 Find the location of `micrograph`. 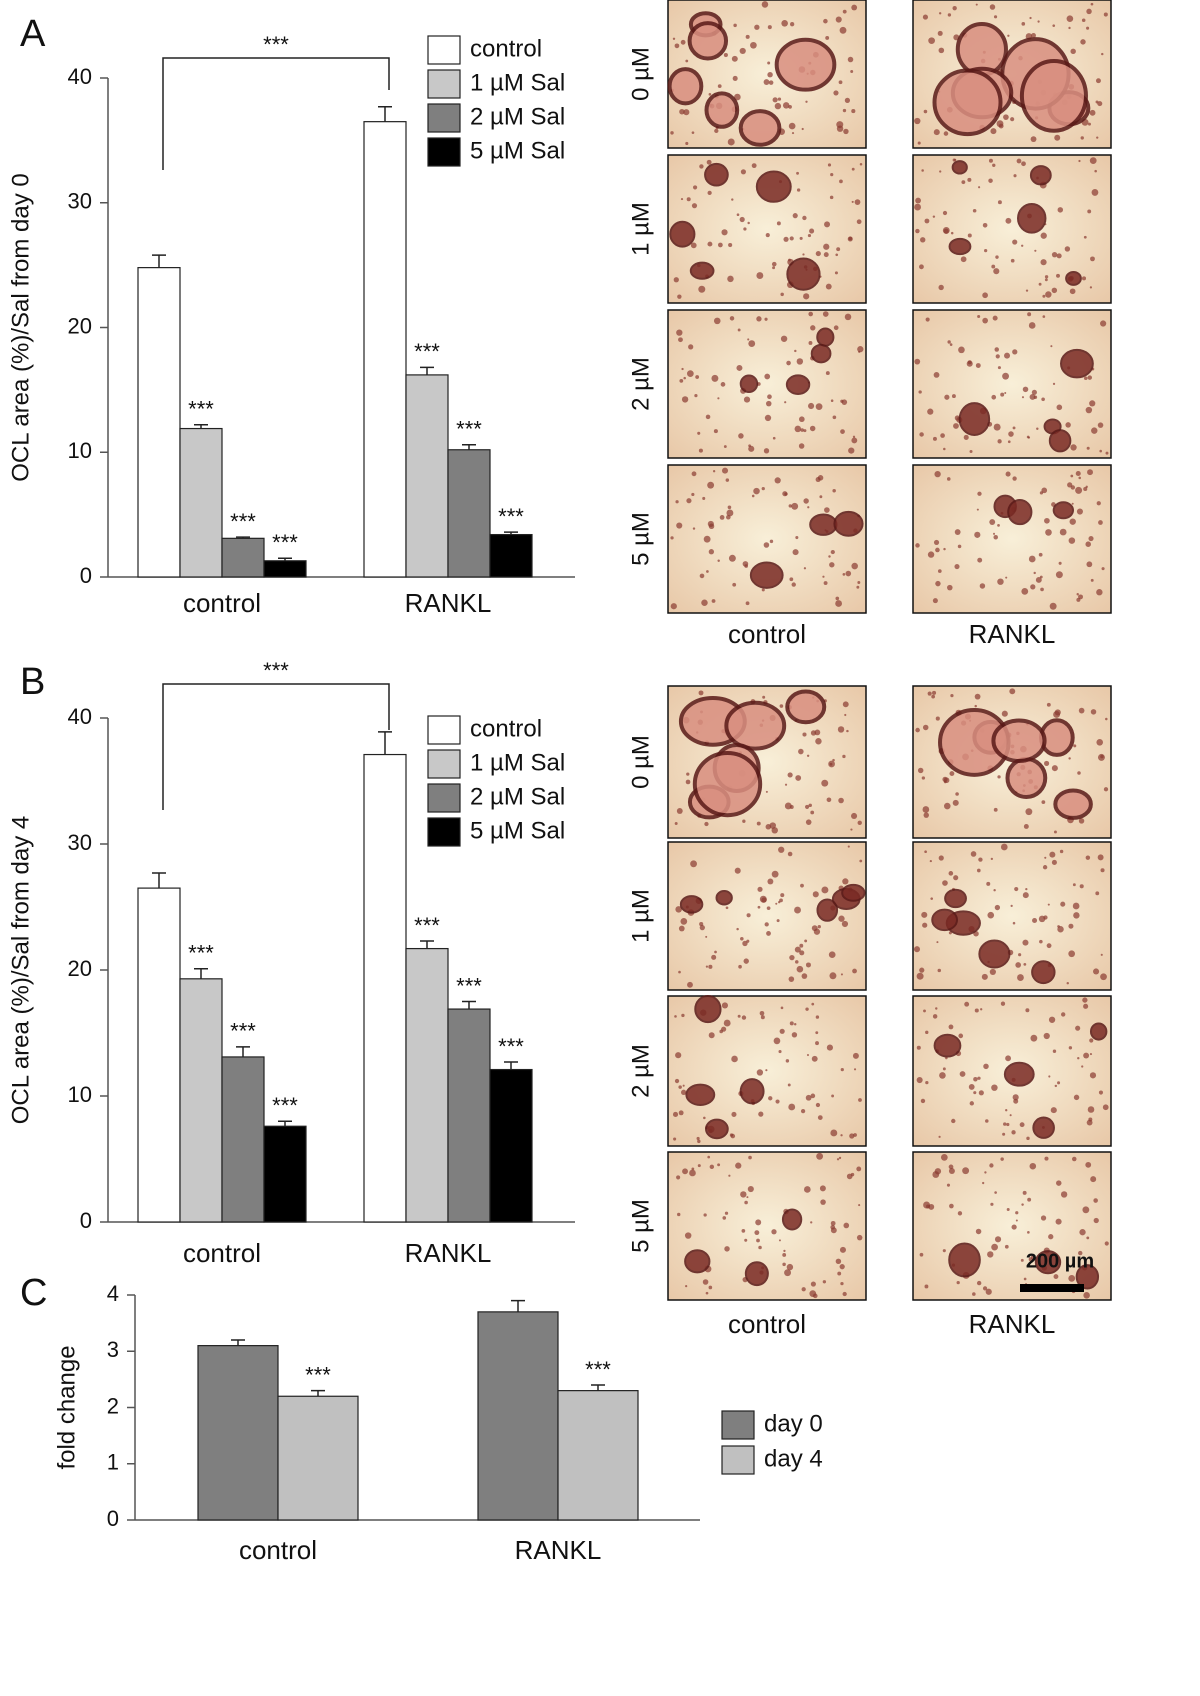

micrograph is located at coordinates (767, 229).